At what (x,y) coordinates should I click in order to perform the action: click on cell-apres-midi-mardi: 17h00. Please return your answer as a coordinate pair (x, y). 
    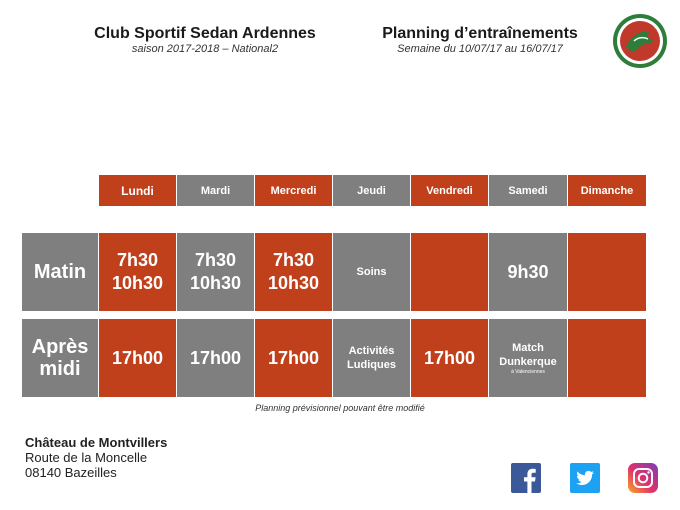
    Looking at the image, I should click on (215, 358).